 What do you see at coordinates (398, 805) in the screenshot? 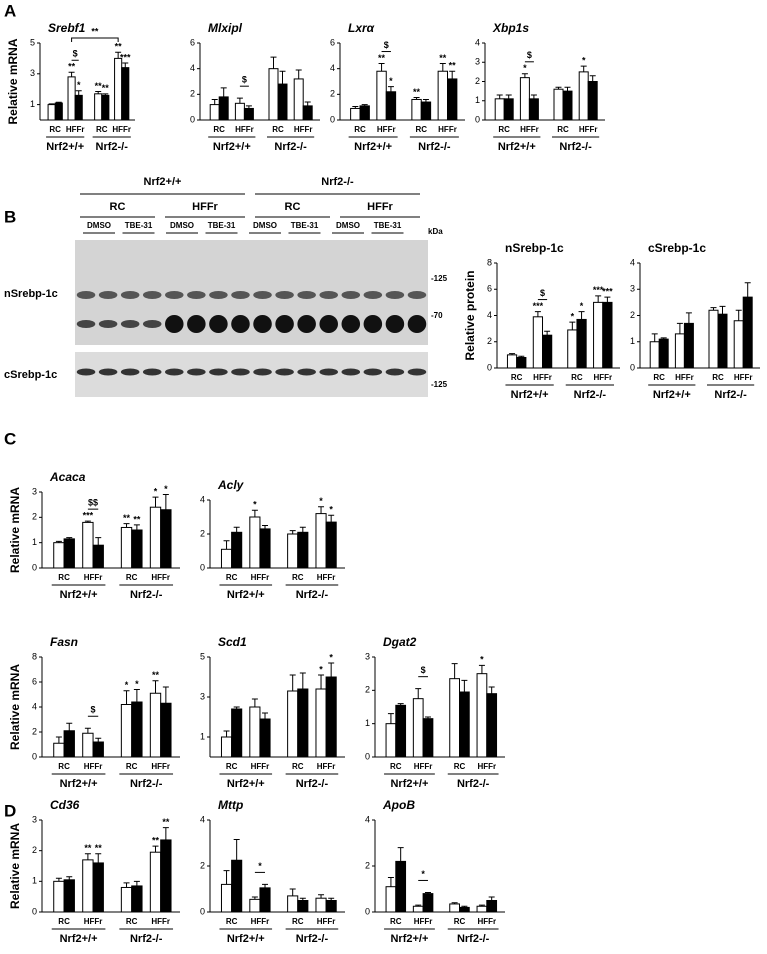
I see `chart-title: ApoB` at bounding box center [398, 805].